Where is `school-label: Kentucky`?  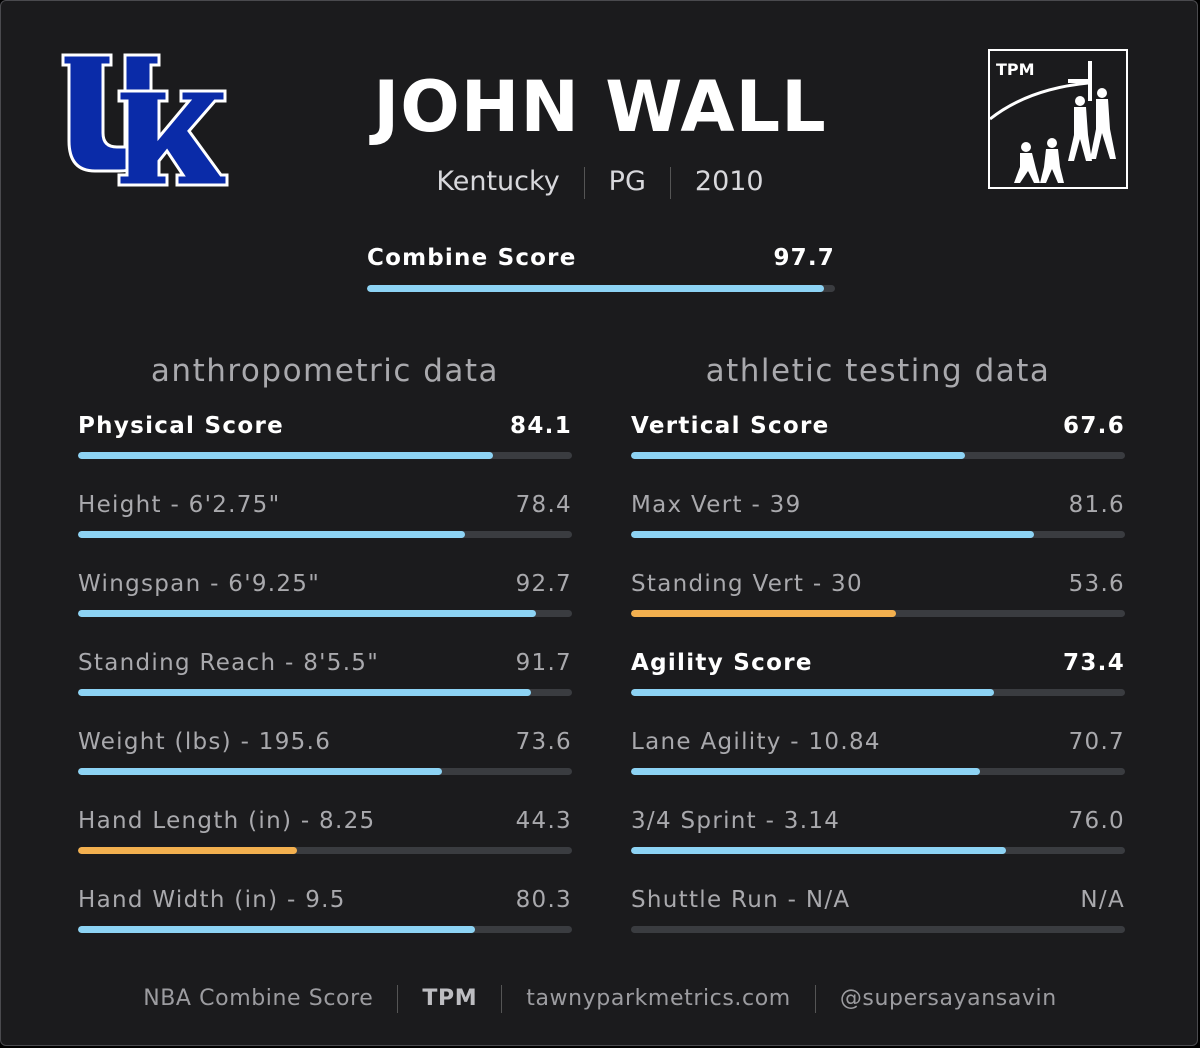
school-label: Kentucky is located at coordinates (498, 181).